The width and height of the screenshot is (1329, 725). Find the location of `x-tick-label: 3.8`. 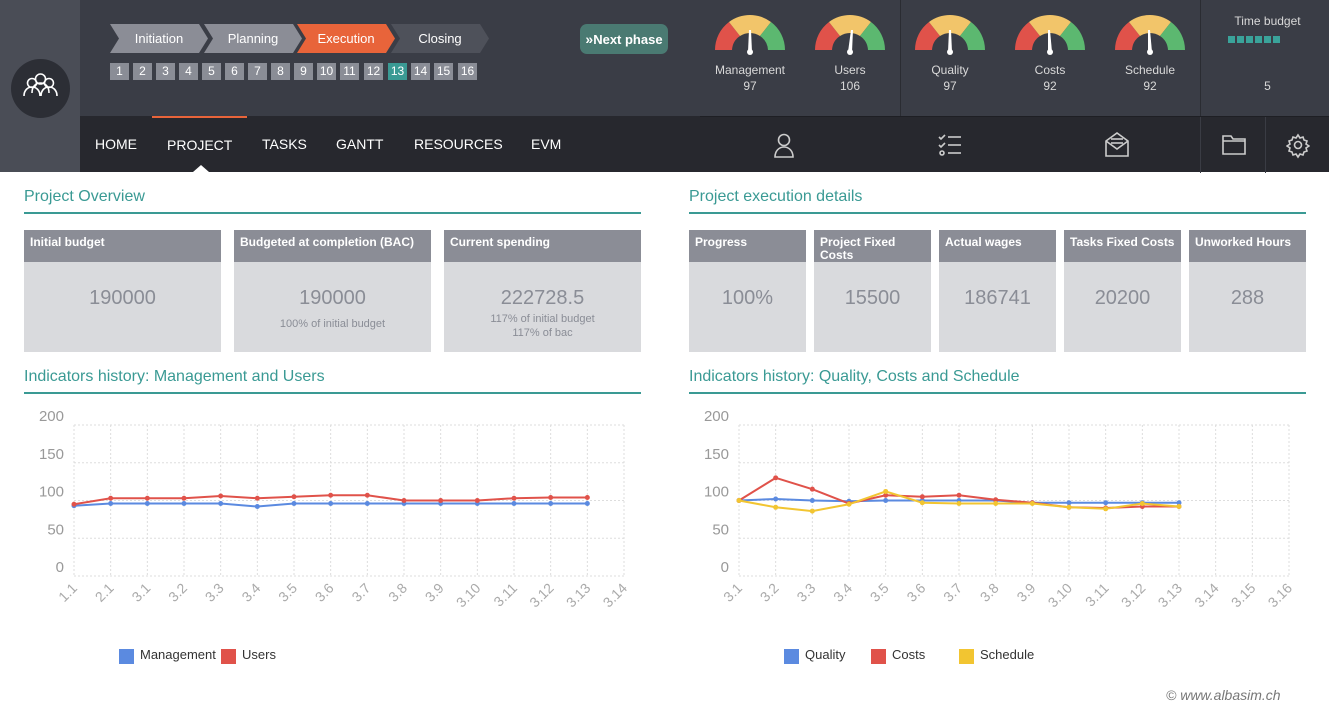

x-tick-label: 3.8 is located at coordinates (989, 592).